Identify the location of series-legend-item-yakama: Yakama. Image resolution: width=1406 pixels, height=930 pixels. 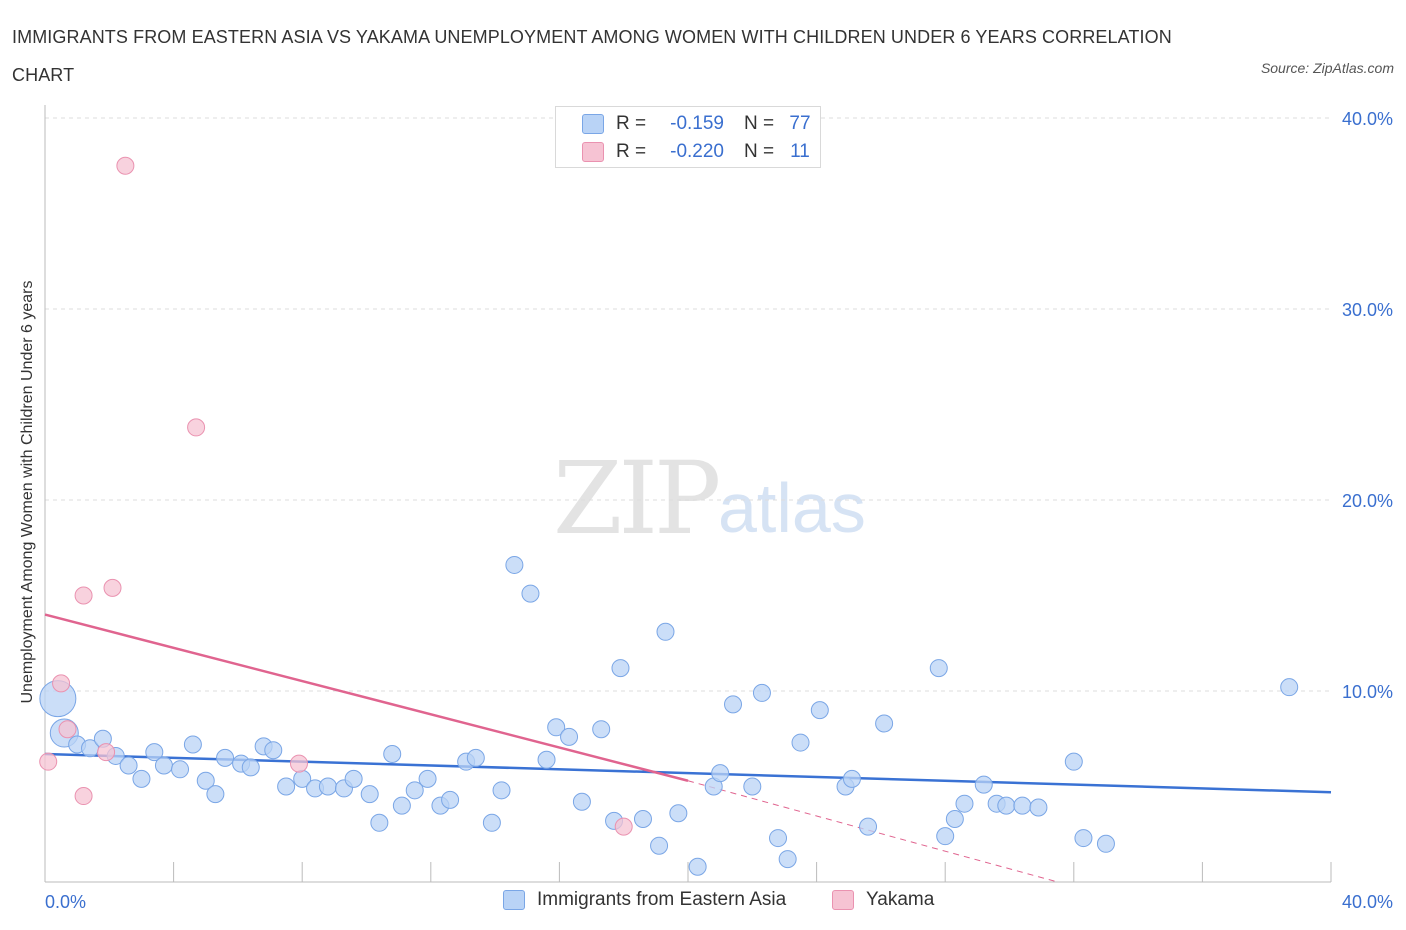
(883, 900).